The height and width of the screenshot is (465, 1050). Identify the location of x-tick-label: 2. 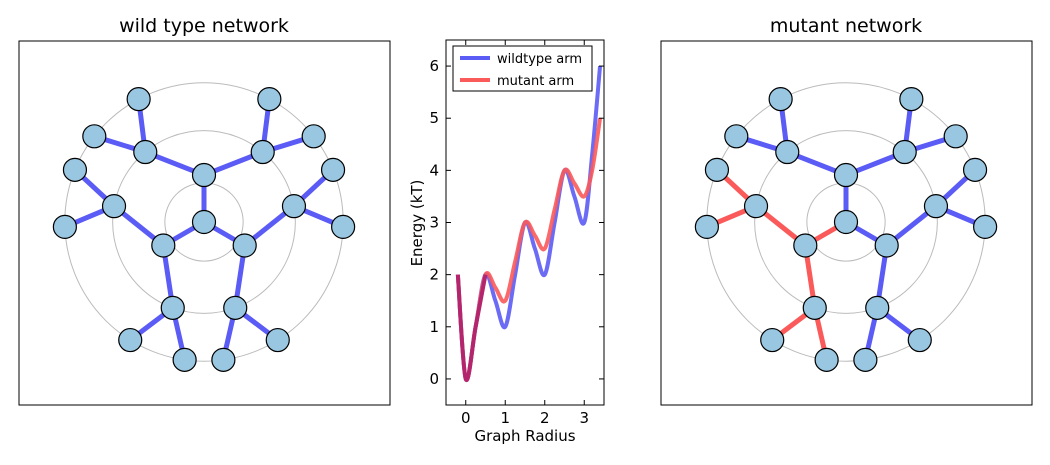
(545, 418).